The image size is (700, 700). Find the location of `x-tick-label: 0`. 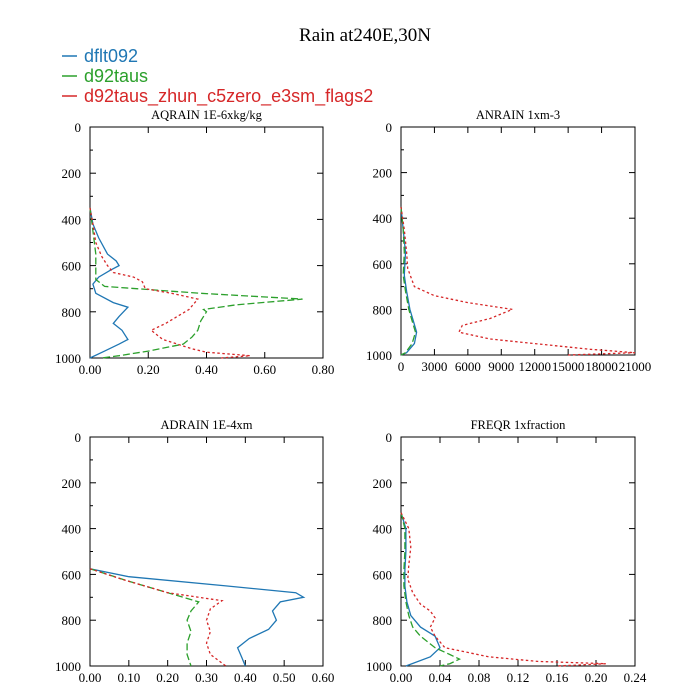

x-tick-label: 0 is located at coordinates (401, 366).